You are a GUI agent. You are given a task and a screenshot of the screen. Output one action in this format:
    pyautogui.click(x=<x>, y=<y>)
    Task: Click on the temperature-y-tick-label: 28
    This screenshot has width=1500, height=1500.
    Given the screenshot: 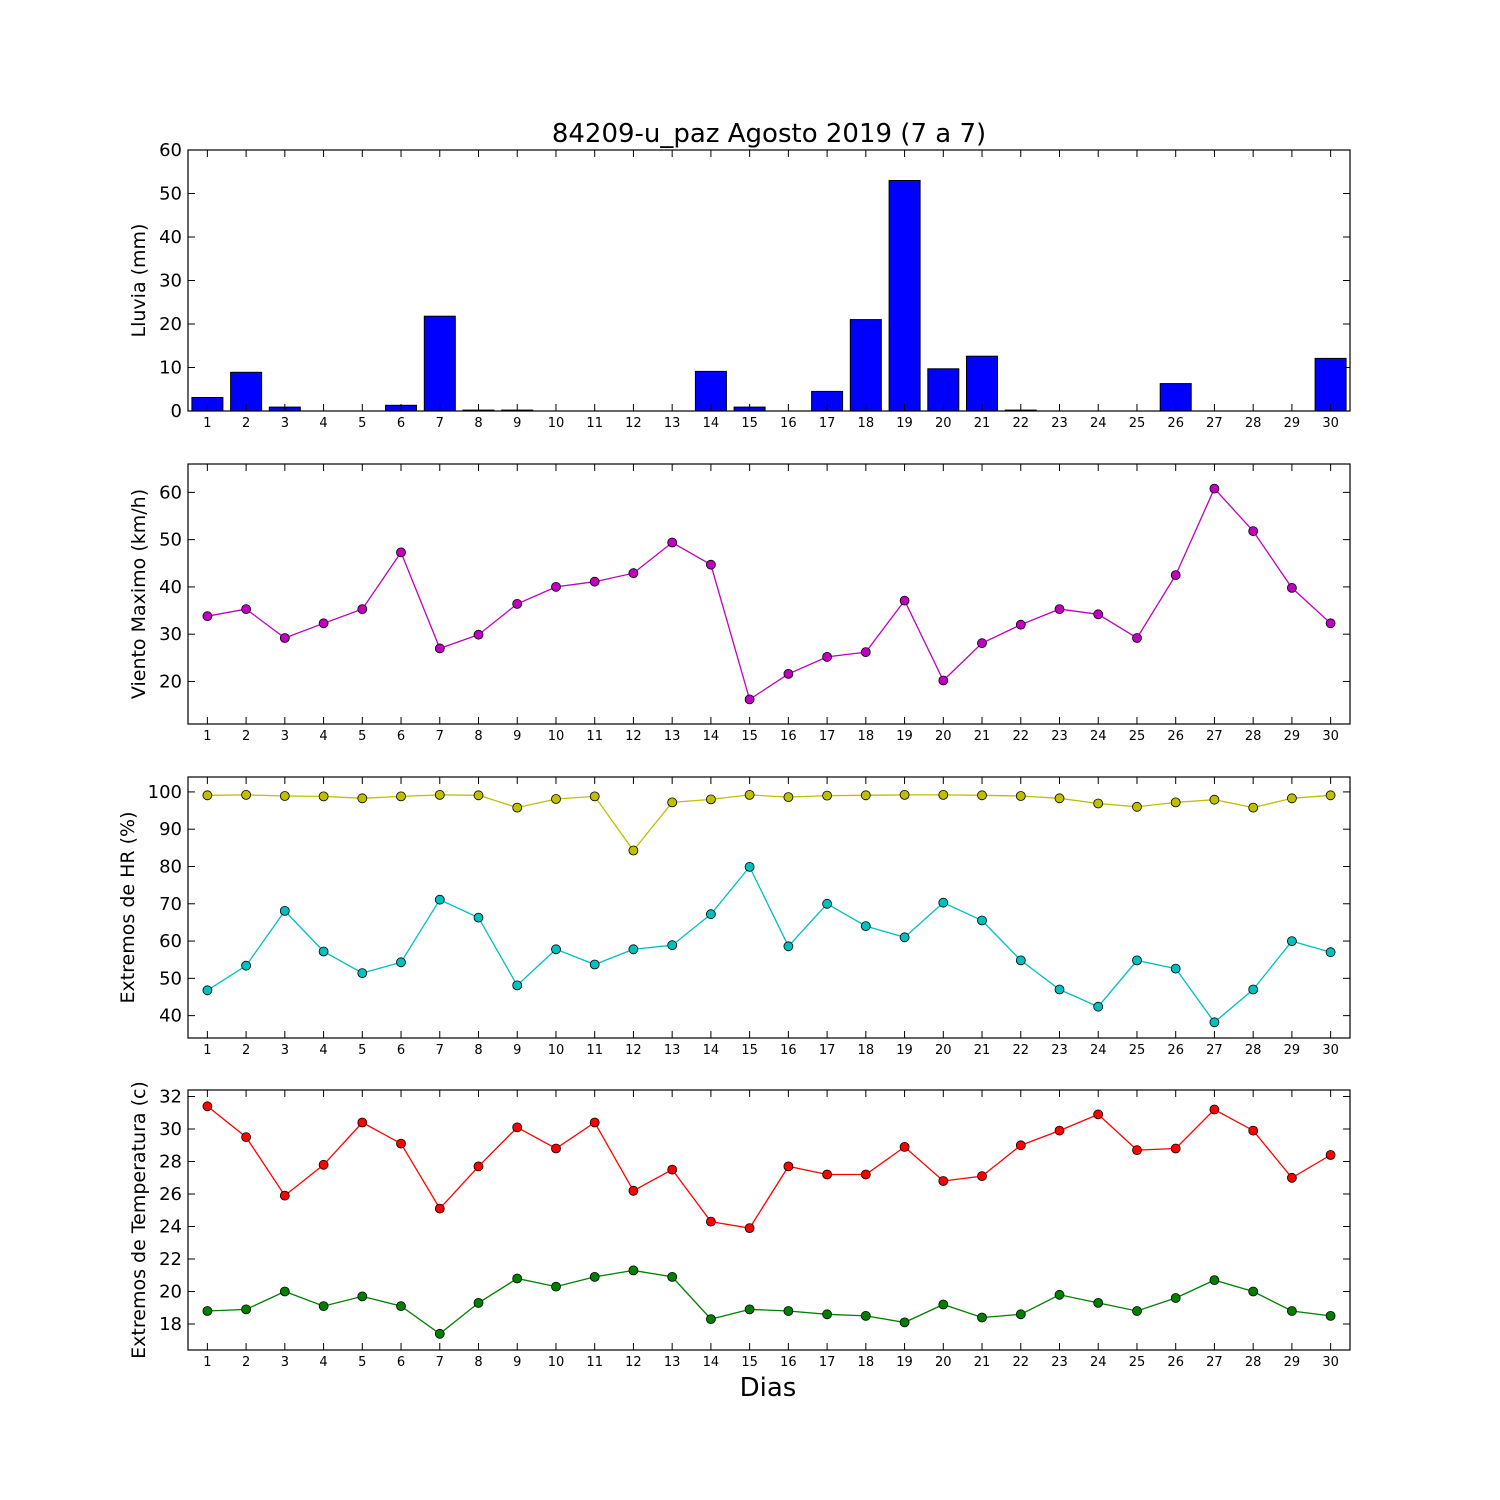 What is the action you would take?
    pyautogui.click(x=170, y=1162)
    